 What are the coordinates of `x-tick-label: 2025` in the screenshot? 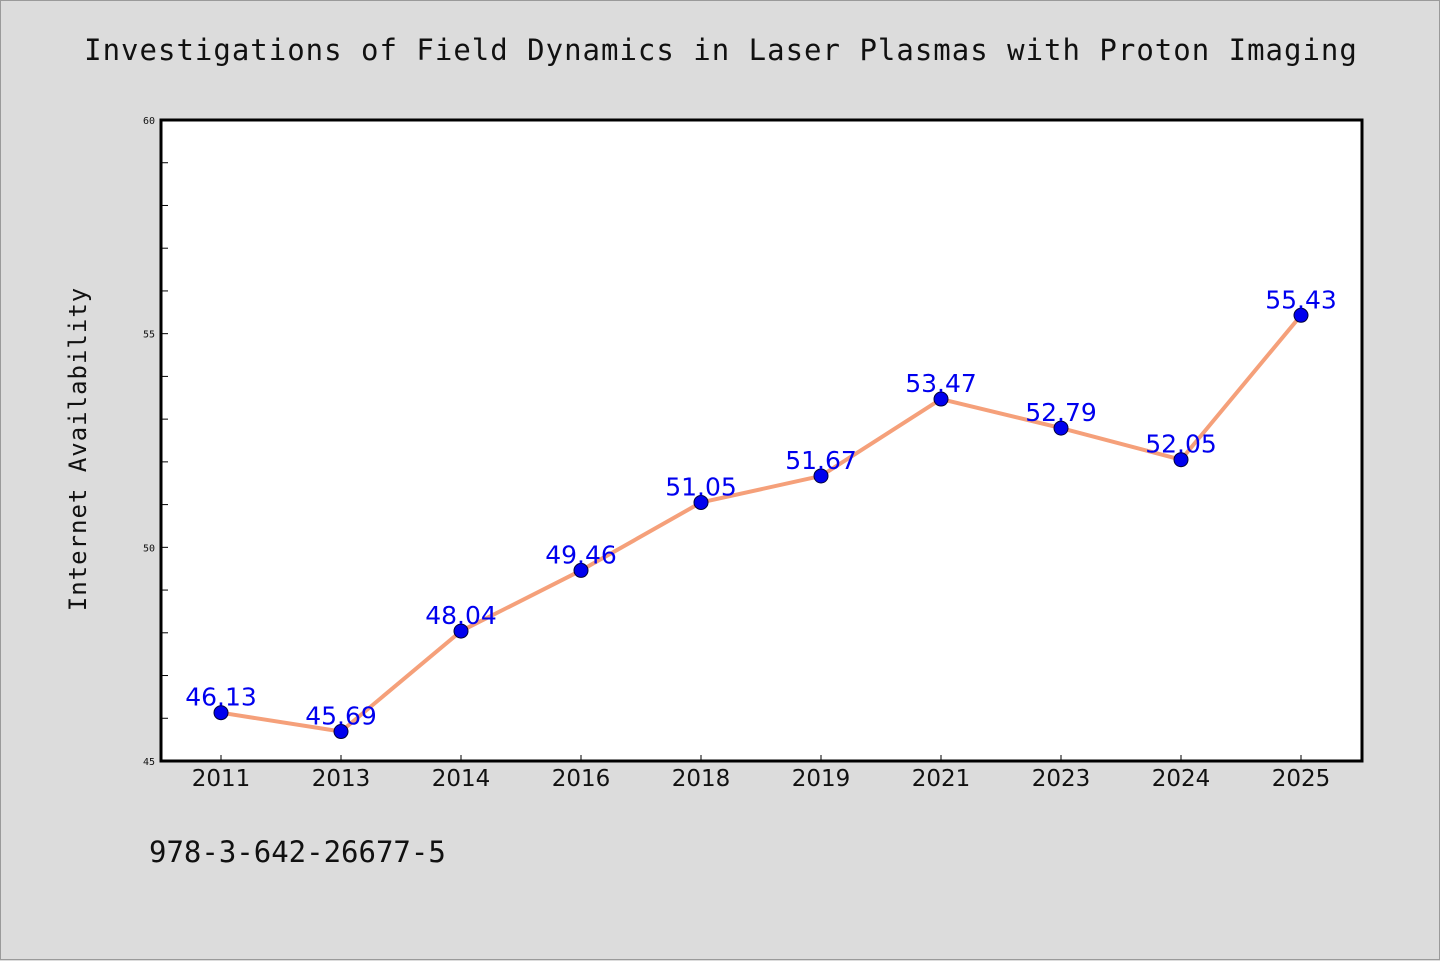 It's located at (1301, 779).